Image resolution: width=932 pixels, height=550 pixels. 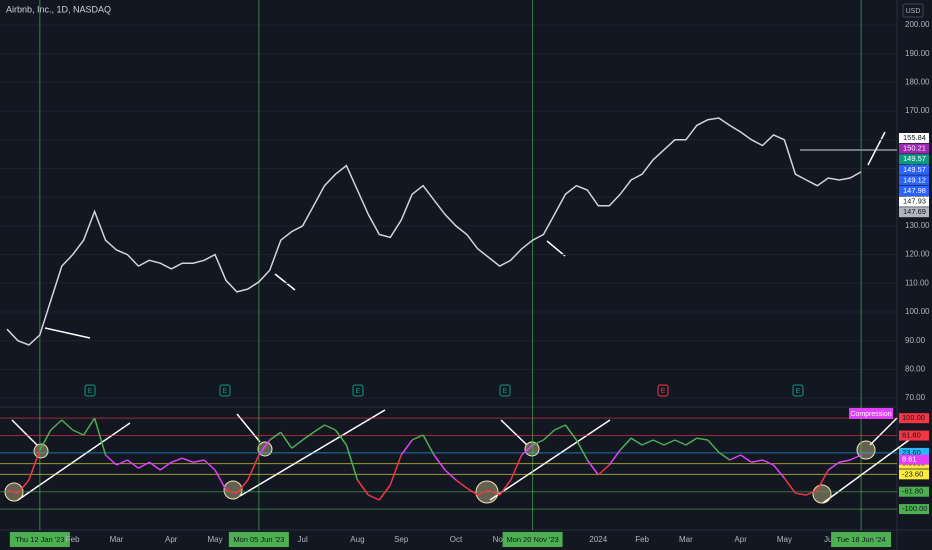 What do you see at coordinates (357, 539) in the screenshot?
I see `x-tick-label: Aug` at bounding box center [357, 539].